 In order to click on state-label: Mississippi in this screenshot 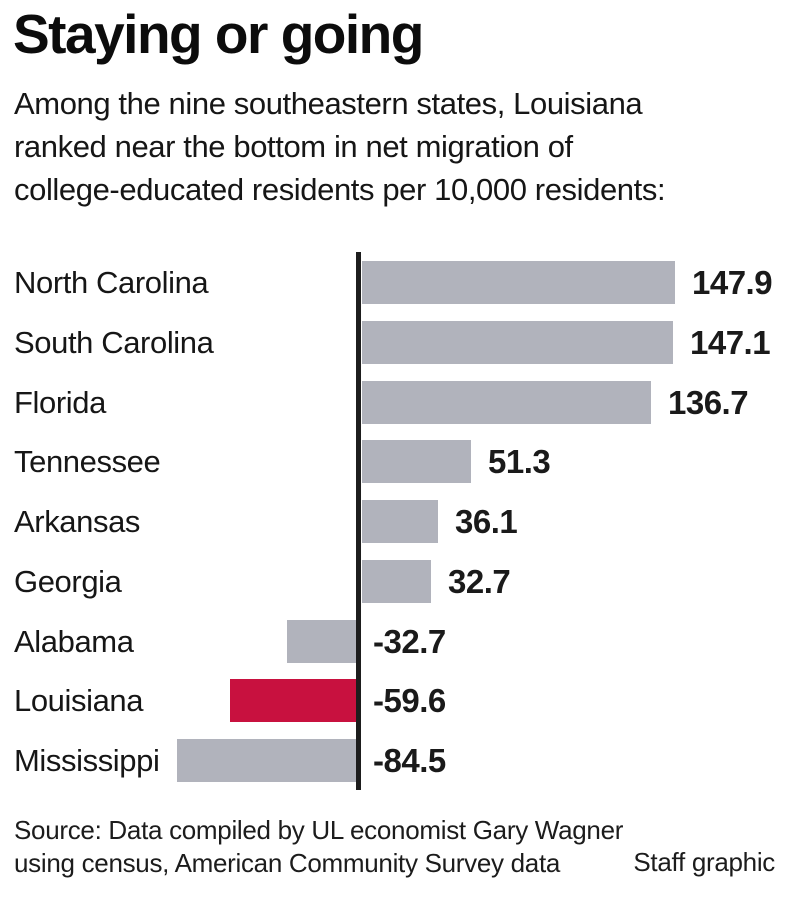, I will do `click(87, 760)`.